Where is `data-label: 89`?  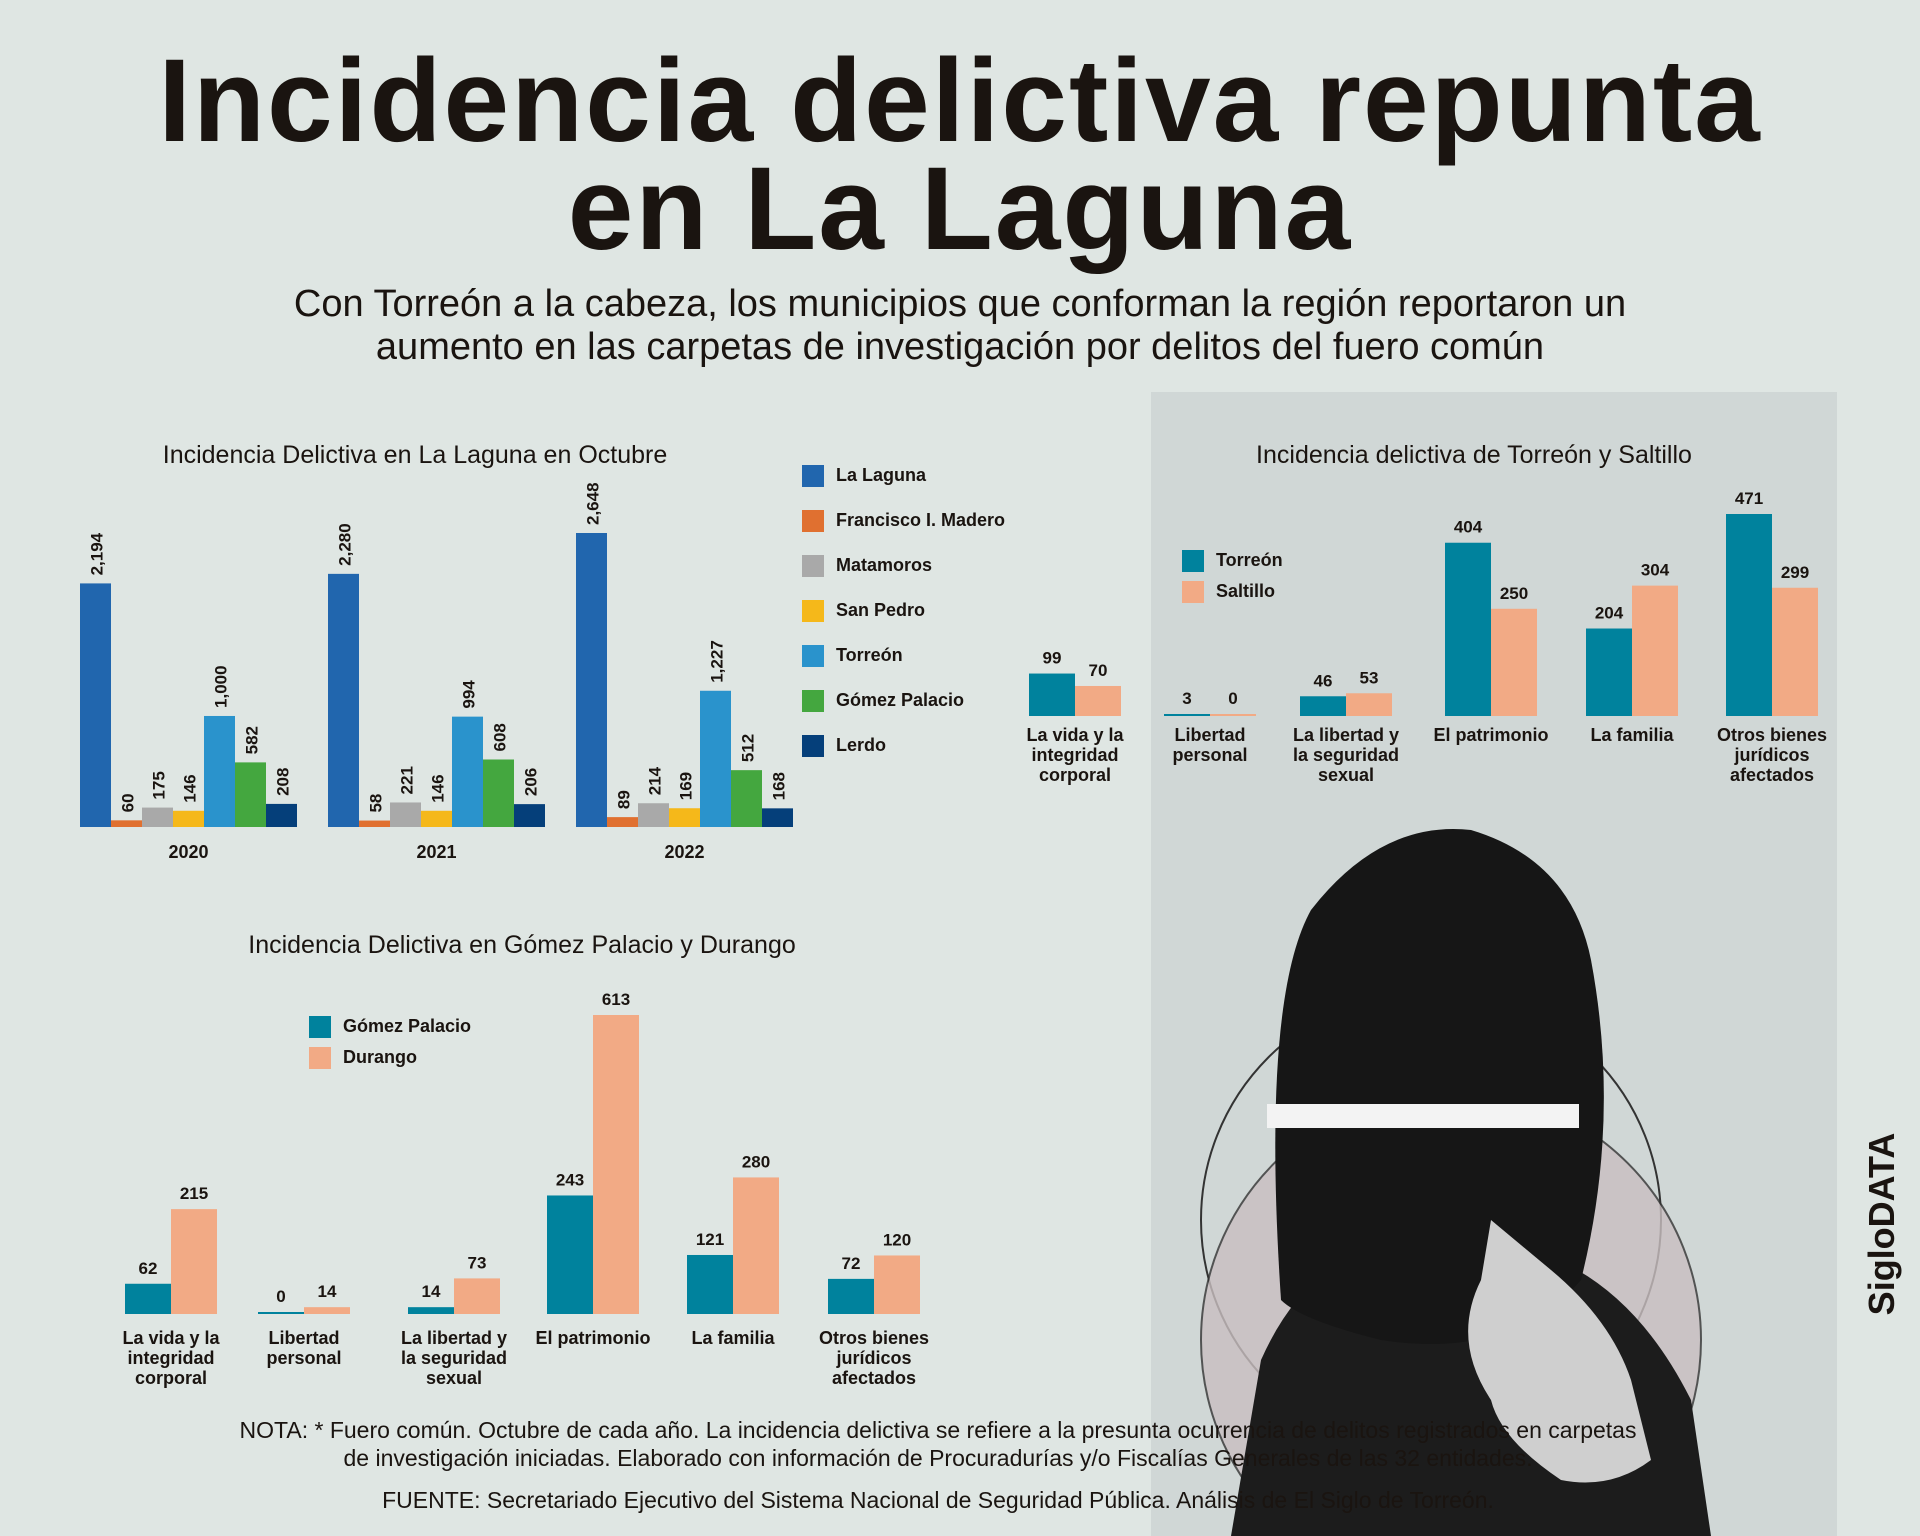
data-label: 89 is located at coordinates (624, 799).